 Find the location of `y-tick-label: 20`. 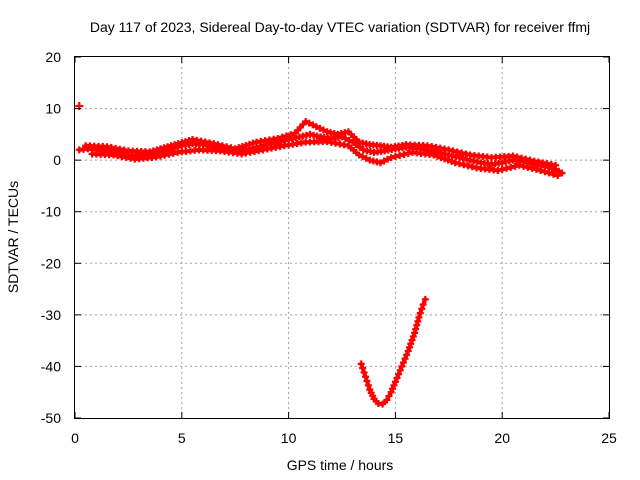

y-tick-label: 20 is located at coordinates (53, 57).